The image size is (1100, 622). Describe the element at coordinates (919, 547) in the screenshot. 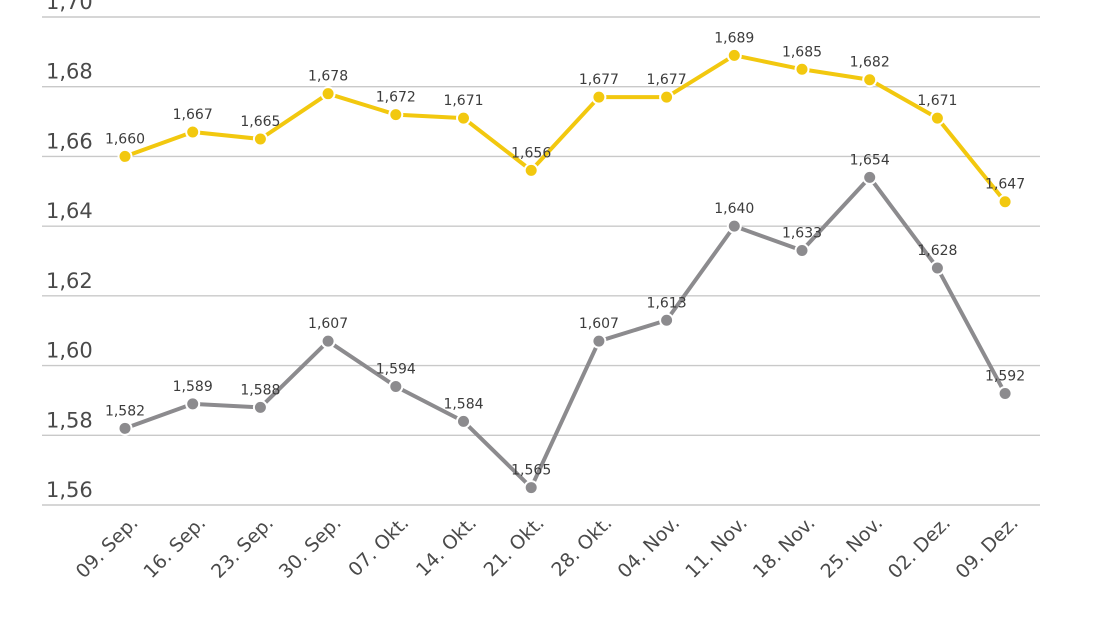

I see `x-tick-label: 02. Dez.` at that location.